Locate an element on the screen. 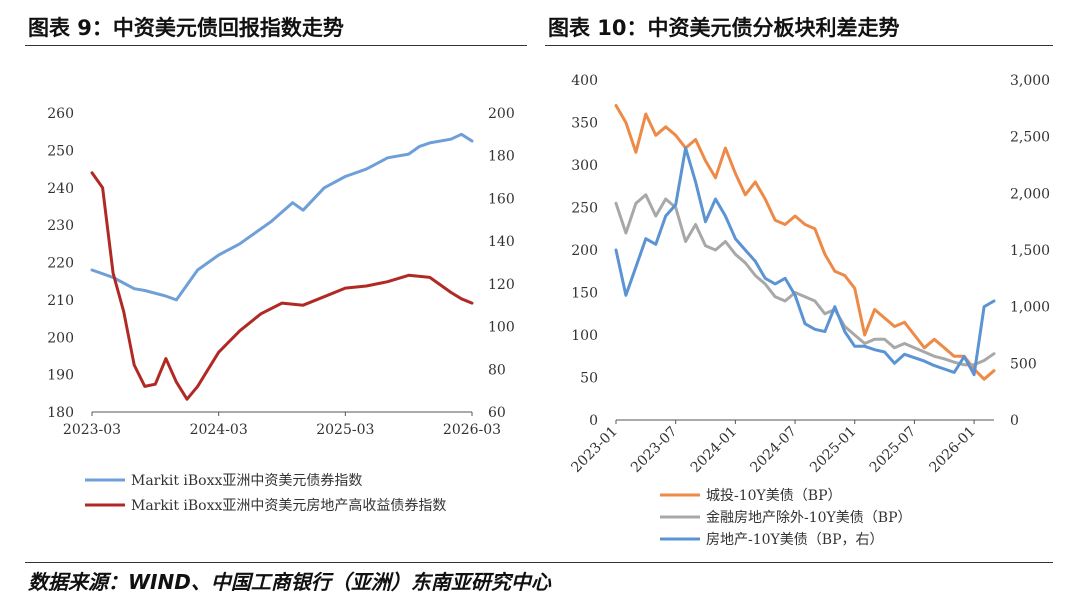 This screenshot has width=1080, height=606. y-right-tick-label: 3,000 is located at coordinates (1030, 81).